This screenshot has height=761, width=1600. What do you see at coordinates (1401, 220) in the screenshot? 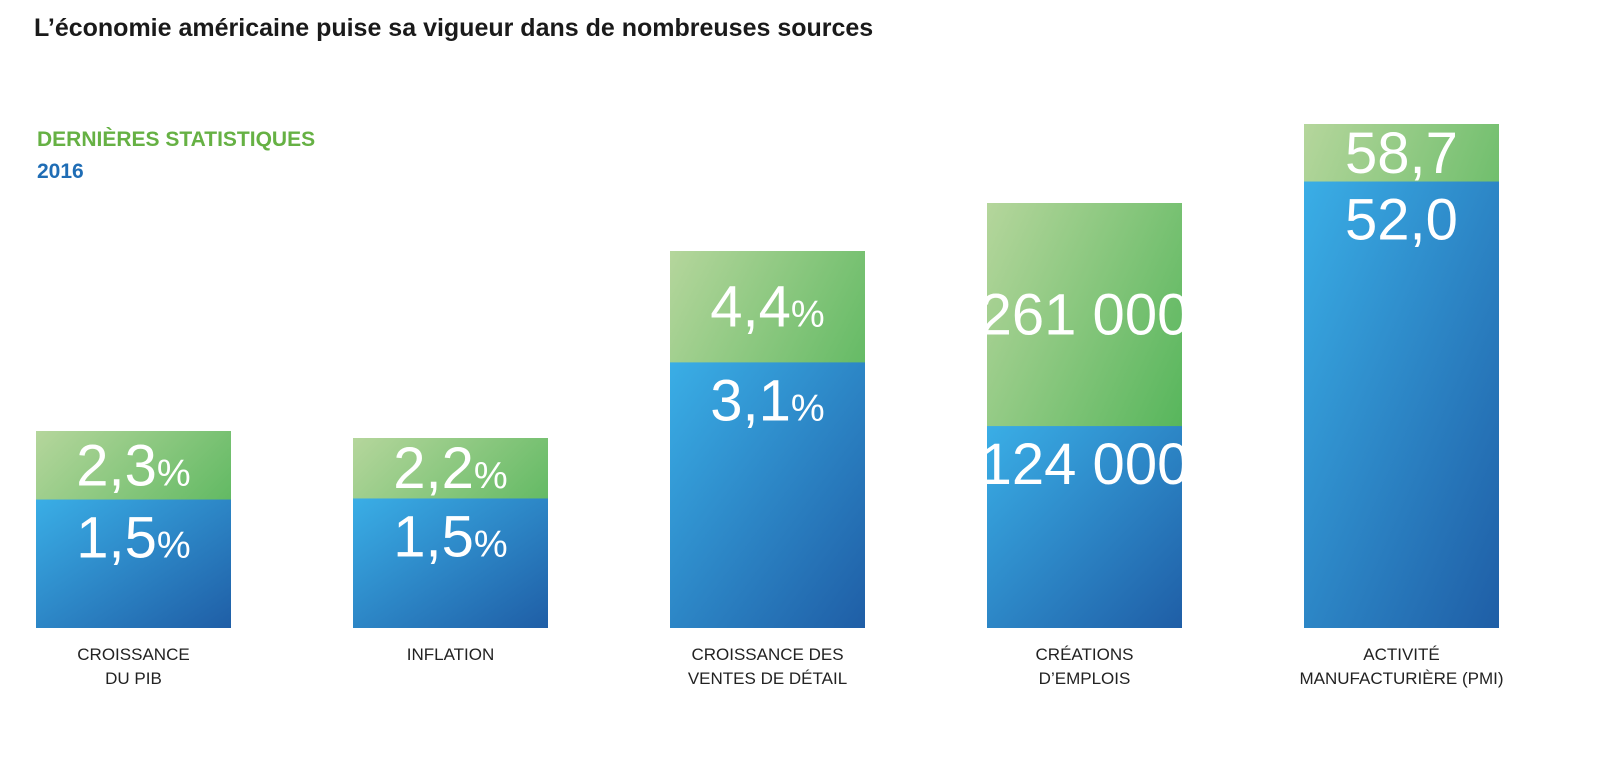
I see `value-label-2016: 52,0` at bounding box center [1401, 220].